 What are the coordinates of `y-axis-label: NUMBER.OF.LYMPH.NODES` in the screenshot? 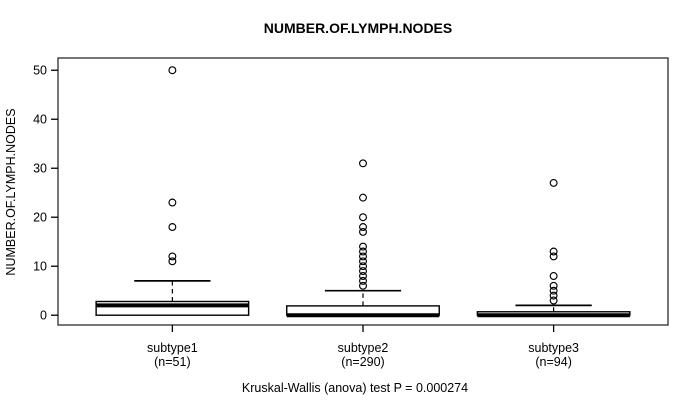 It's located at (11, 191).